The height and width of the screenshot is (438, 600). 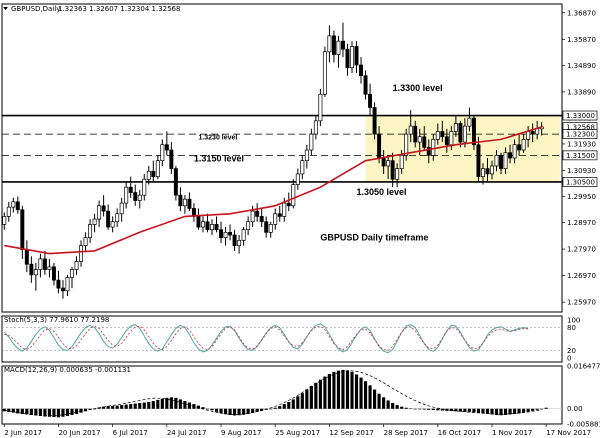 What do you see at coordinates (219, 158) in the screenshot?
I see `annotation-label: 1.3150 level` at bounding box center [219, 158].